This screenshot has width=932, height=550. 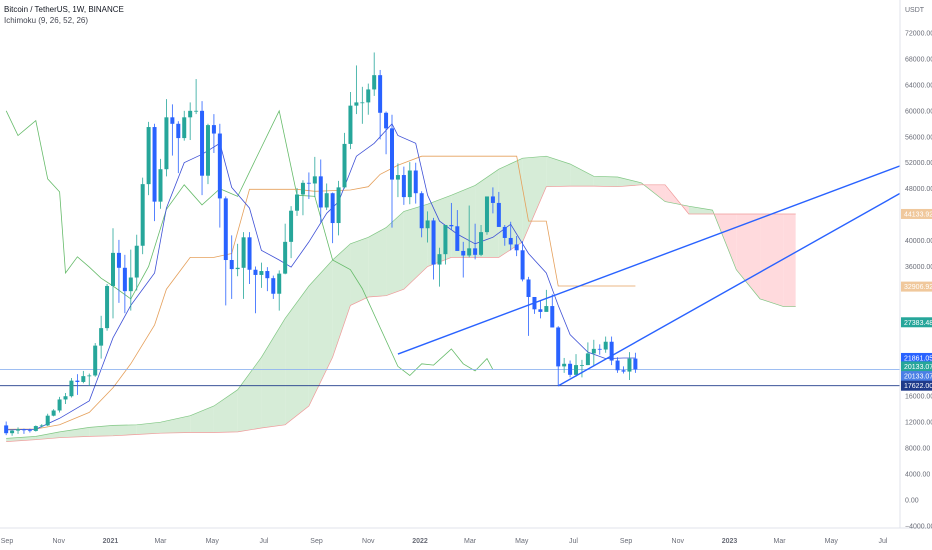 What do you see at coordinates (917, 475) in the screenshot?
I see `y-tick-label: 4000.00` at bounding box center [917, 475].